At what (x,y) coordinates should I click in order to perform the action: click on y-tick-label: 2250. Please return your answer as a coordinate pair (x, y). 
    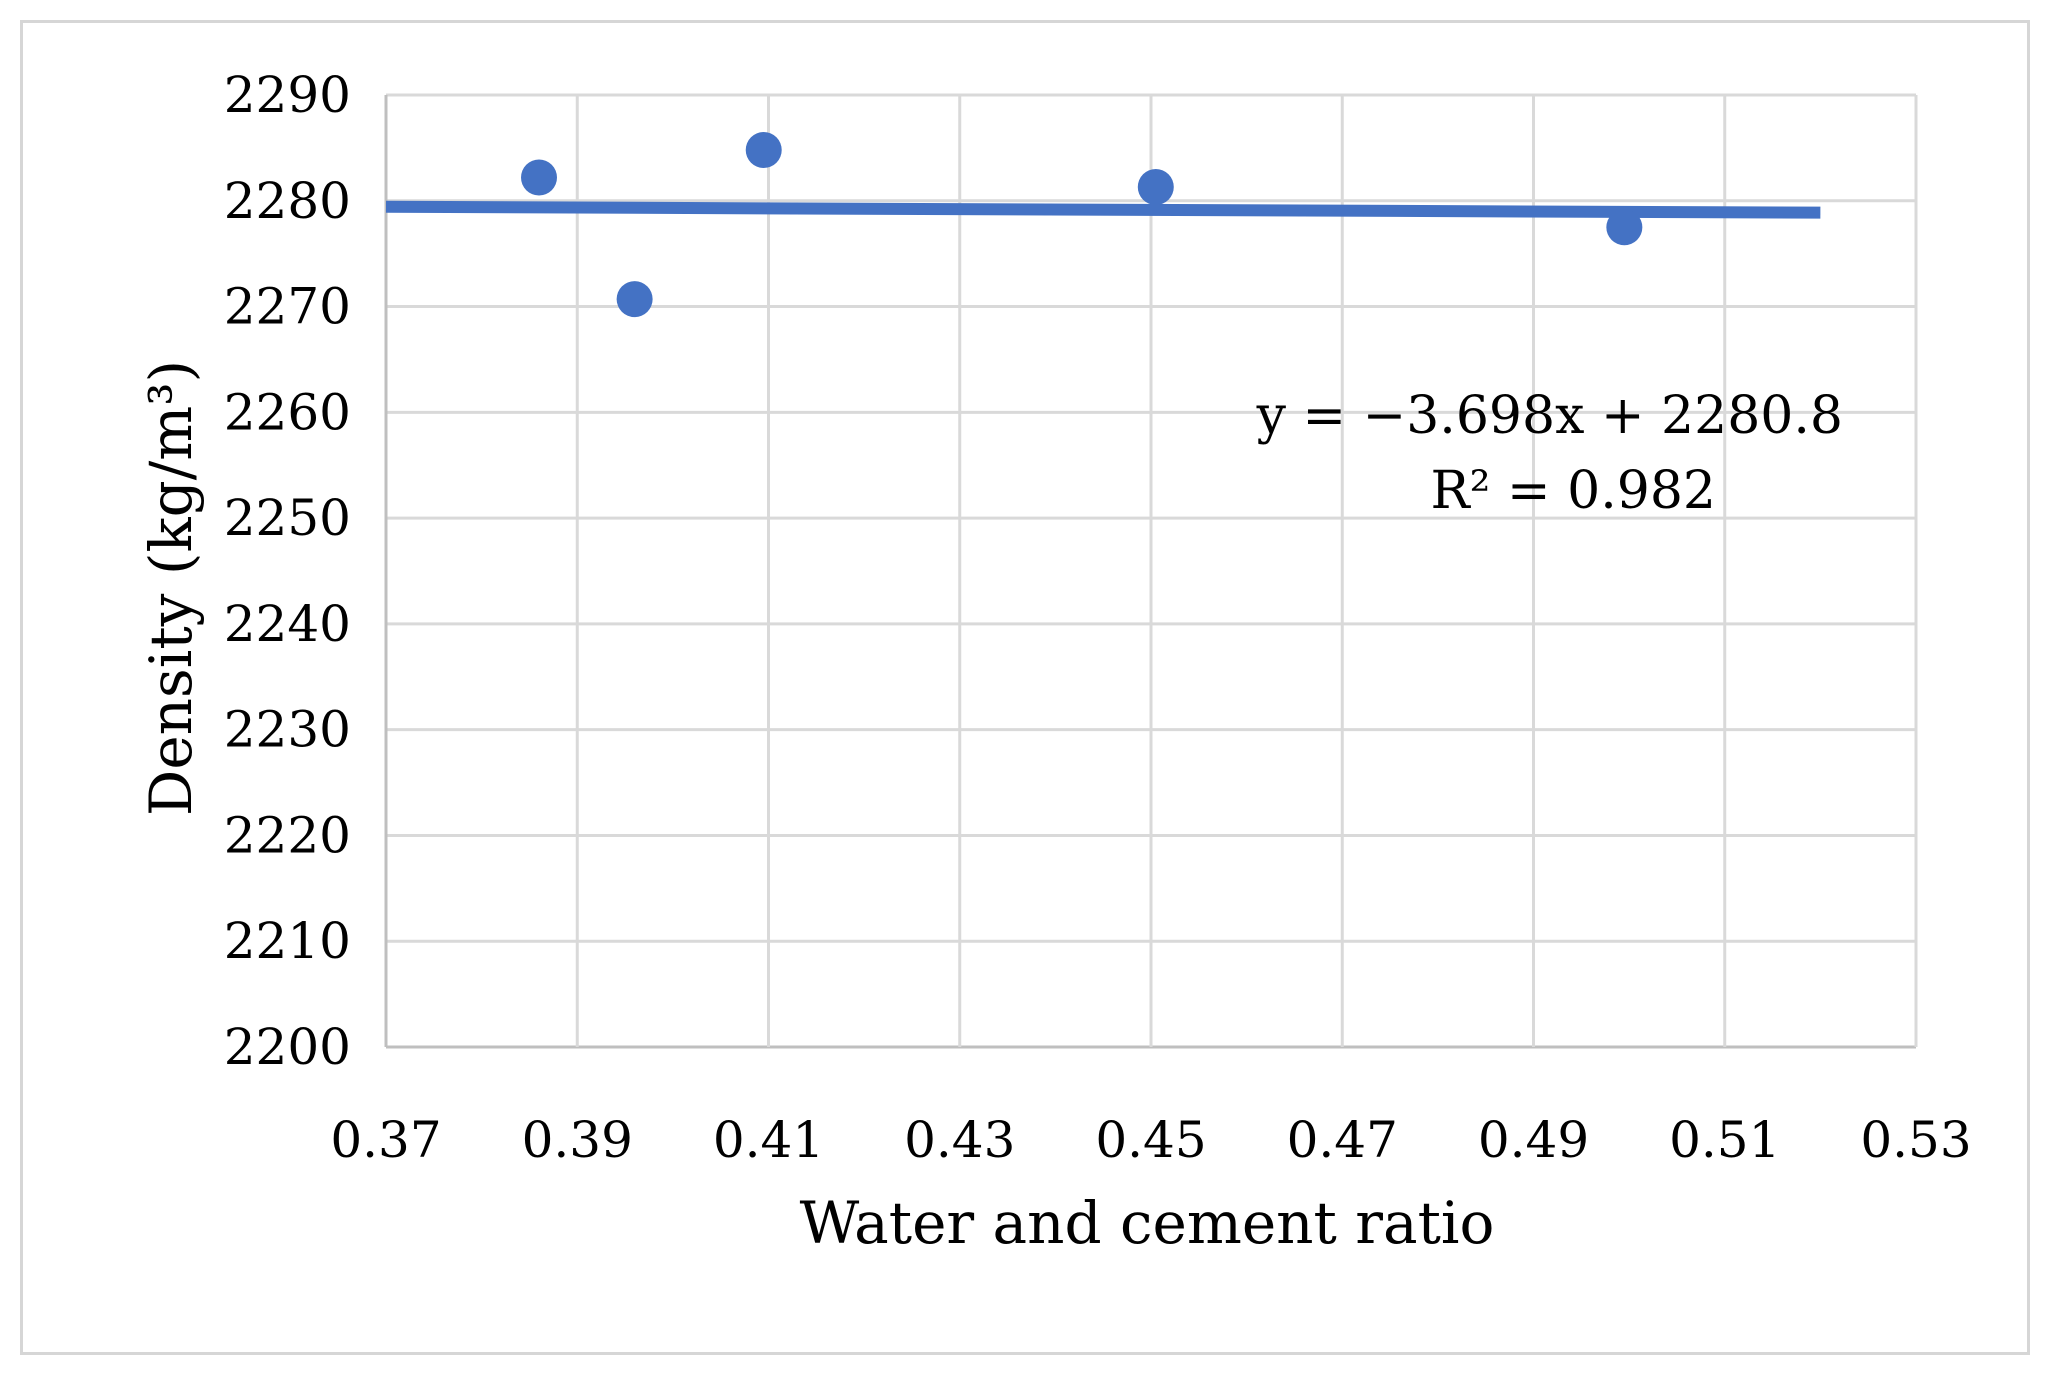
    Looking at the image, I should click on (287, 518).